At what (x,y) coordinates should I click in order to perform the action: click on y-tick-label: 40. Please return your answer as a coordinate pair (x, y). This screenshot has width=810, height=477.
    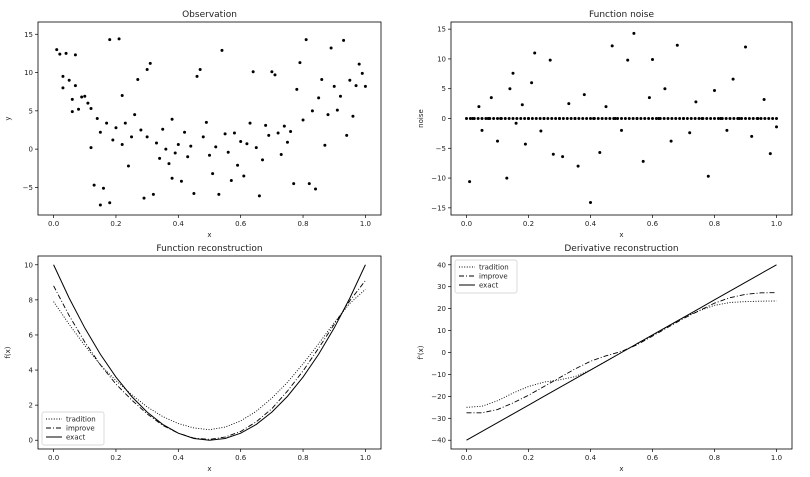
    Looking at the image, I should click on (441, 265).